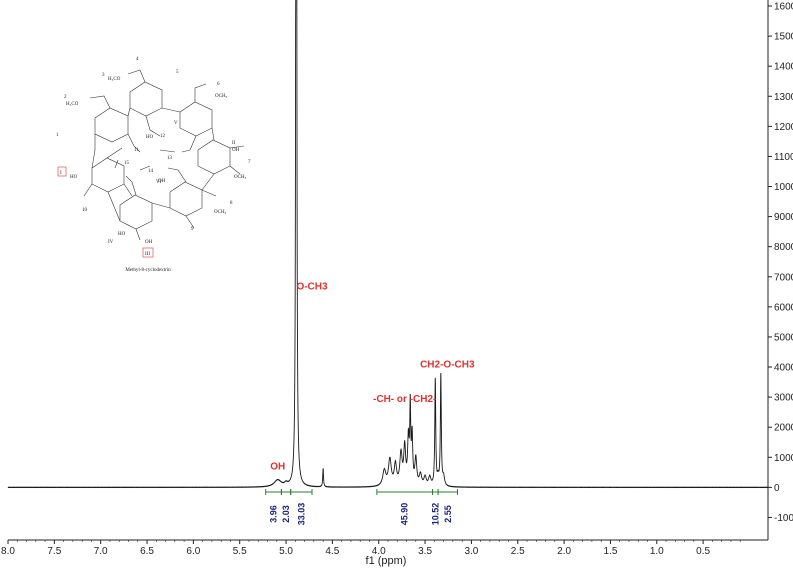  Describe the element at coordinates (137, 59) in the screenshot. I see `svg-text: 4` at that location.